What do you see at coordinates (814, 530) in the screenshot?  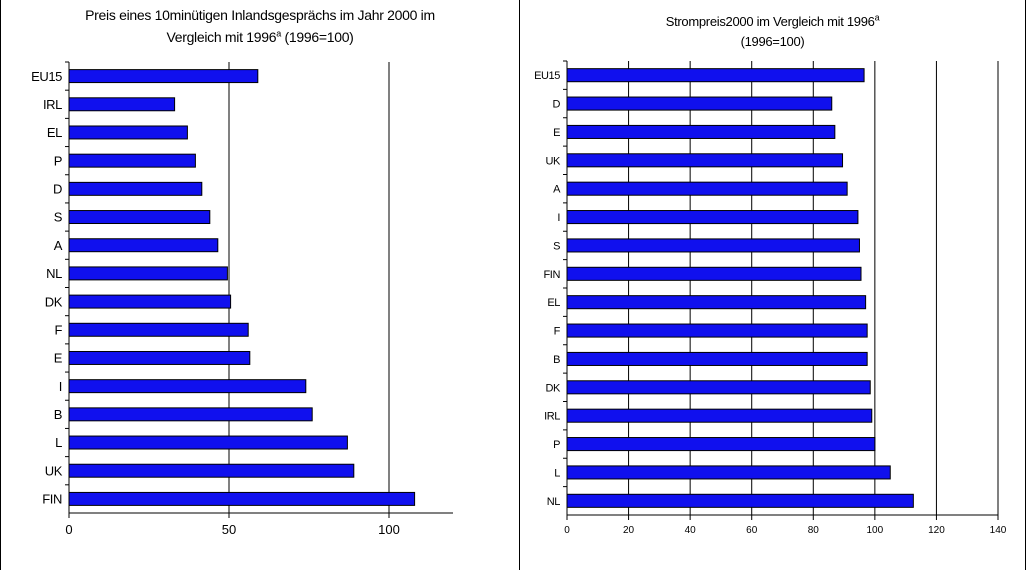 I see `x-tick-label: 80` at bounding box center [814, 530].